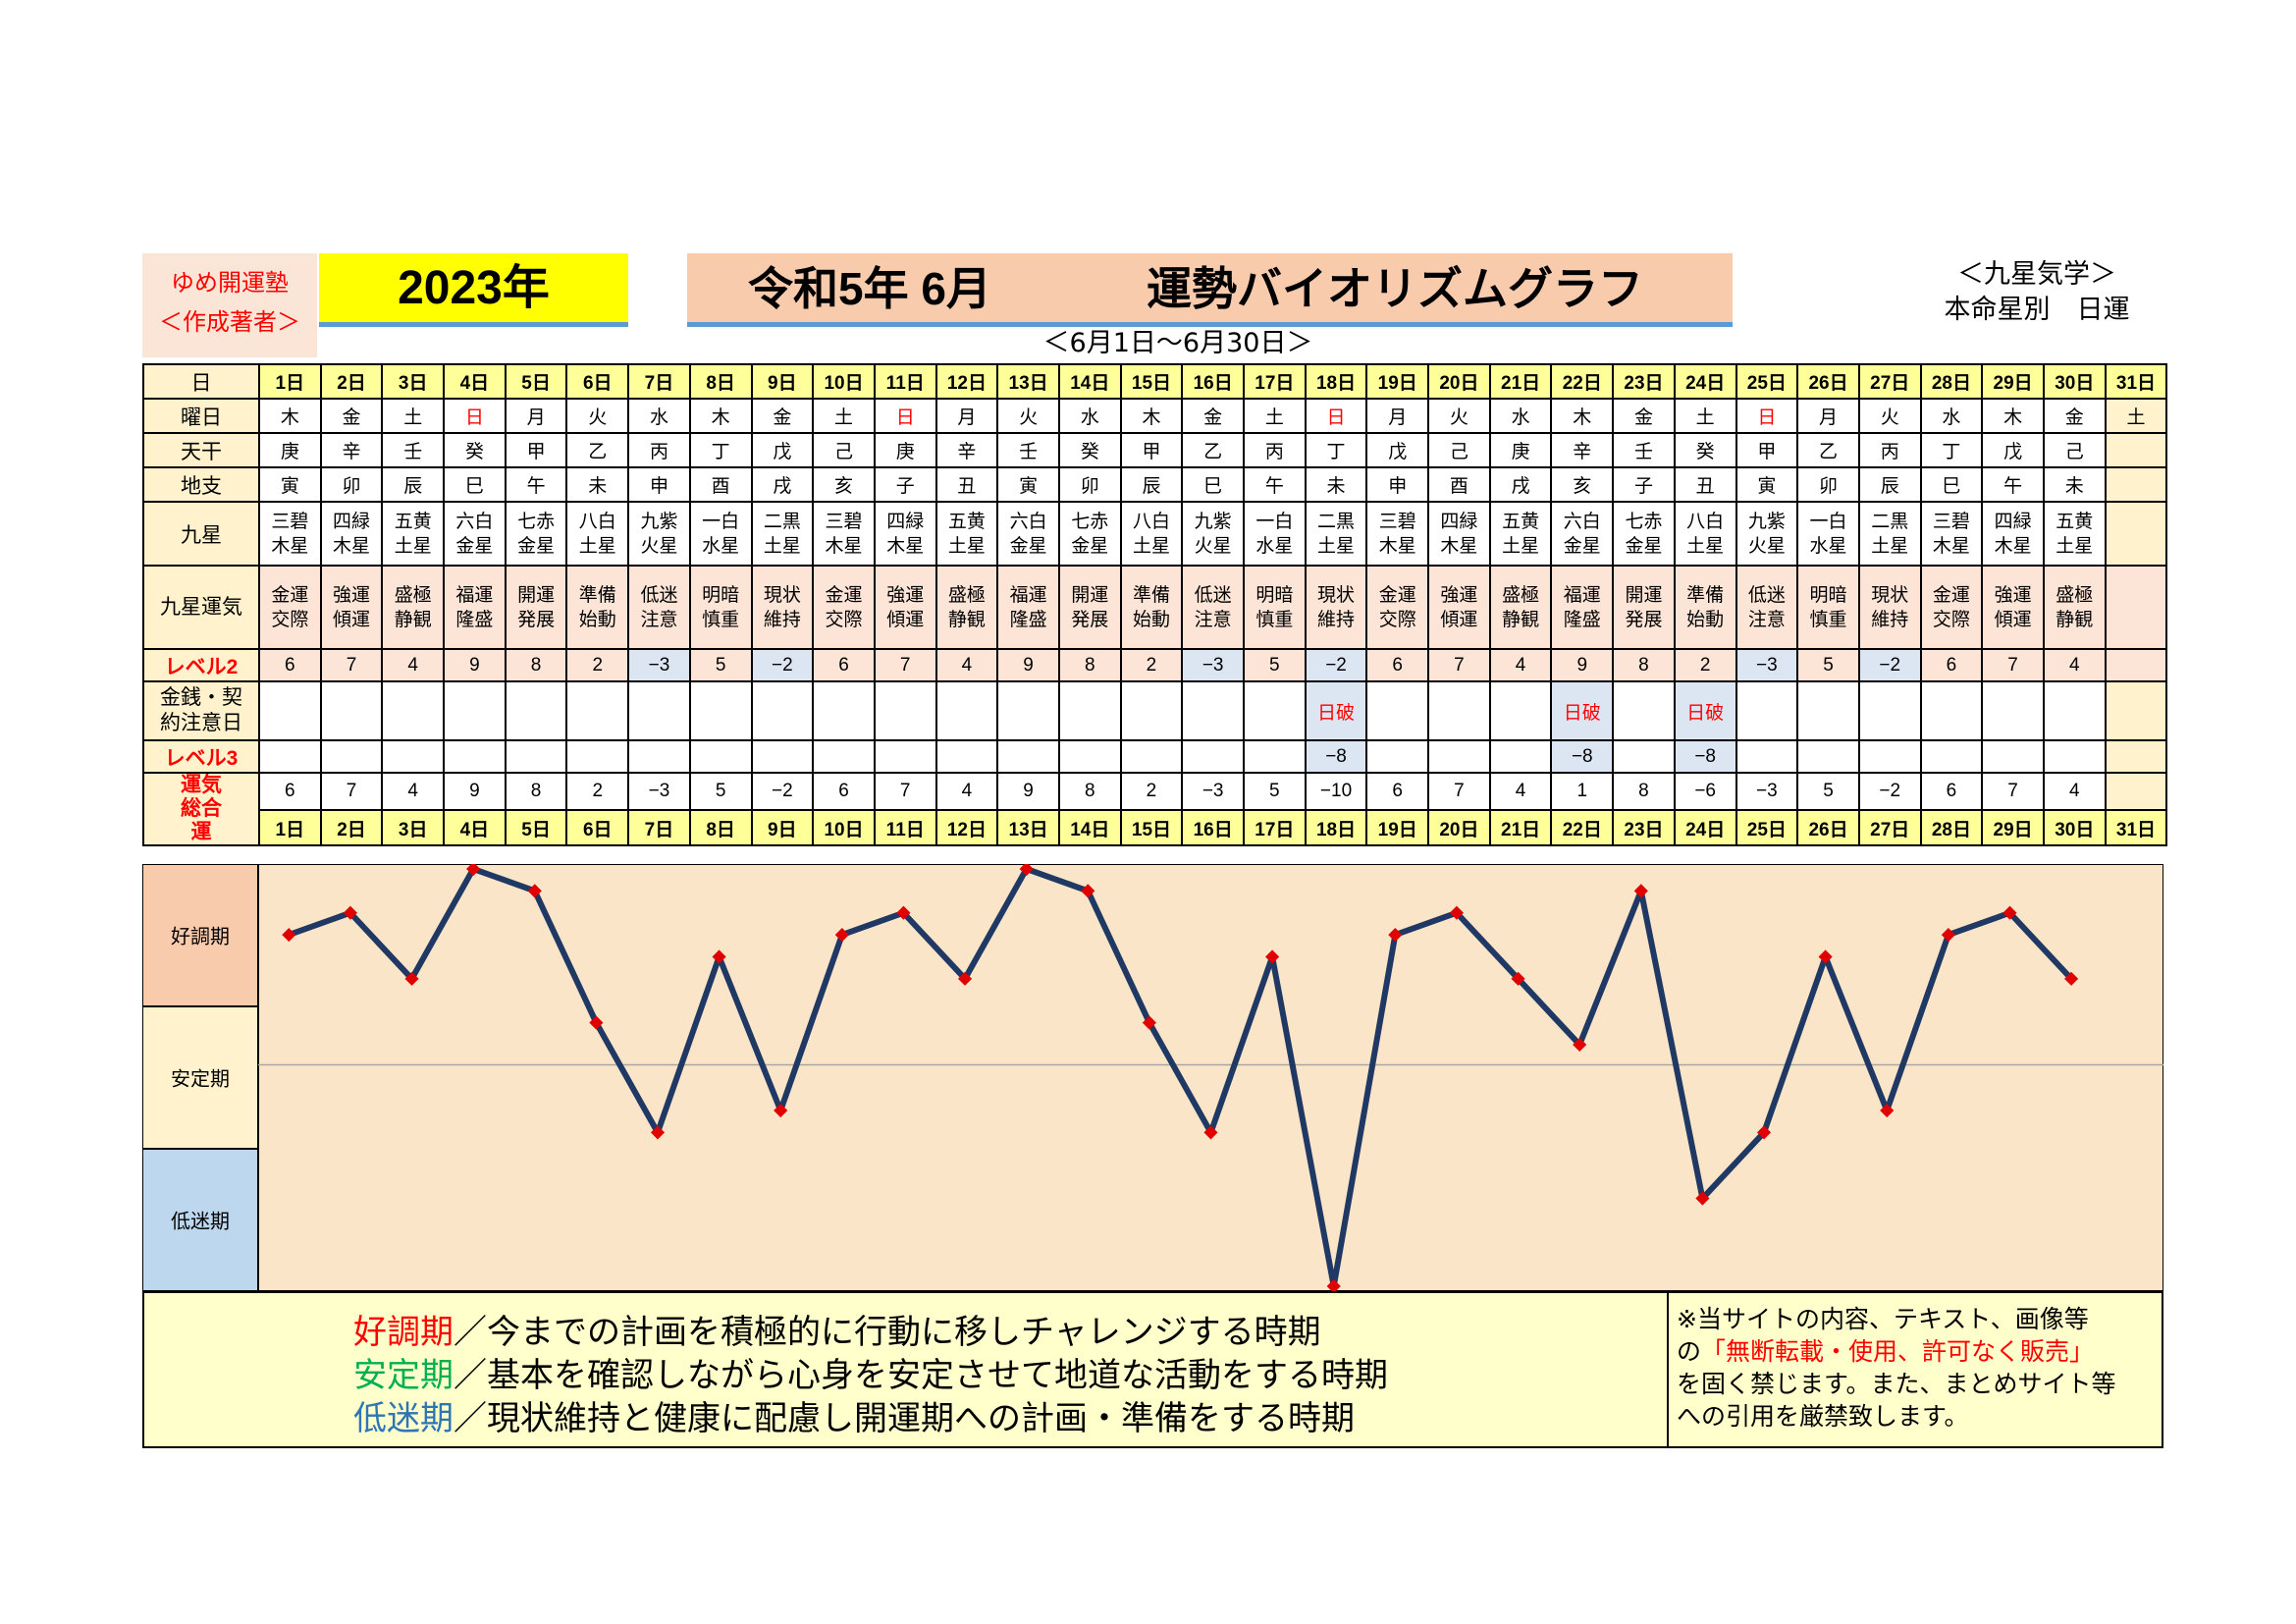 This screenshot has width=2296, height=1624. I want to click on cell-total-22: 1, so click(1583, 791).